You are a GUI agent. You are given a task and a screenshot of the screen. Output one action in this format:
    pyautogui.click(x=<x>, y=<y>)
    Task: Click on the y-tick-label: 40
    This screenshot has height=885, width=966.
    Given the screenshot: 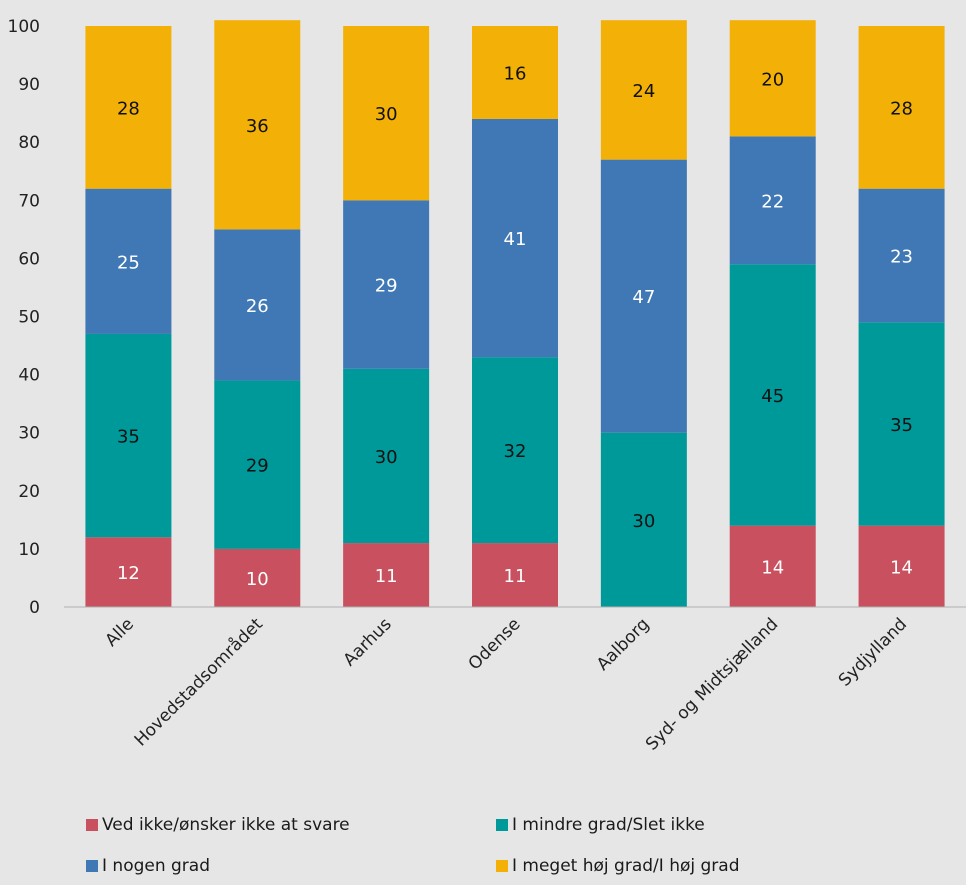 What is the action you would take?
    pyautogui.click(x=29, y=376)
    